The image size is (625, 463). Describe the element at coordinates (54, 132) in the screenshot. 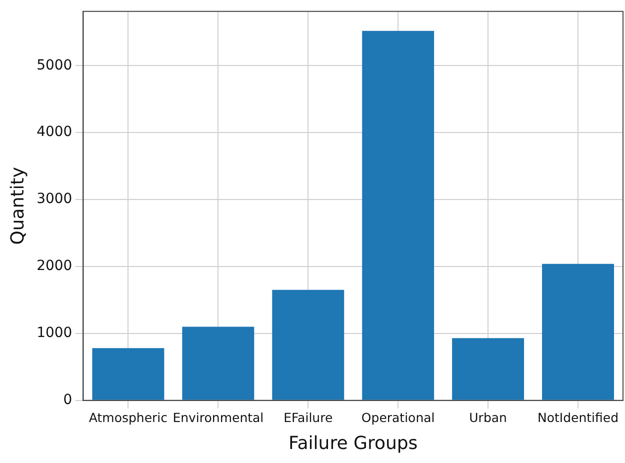

I see `y-tick-label: 4000` at that location.